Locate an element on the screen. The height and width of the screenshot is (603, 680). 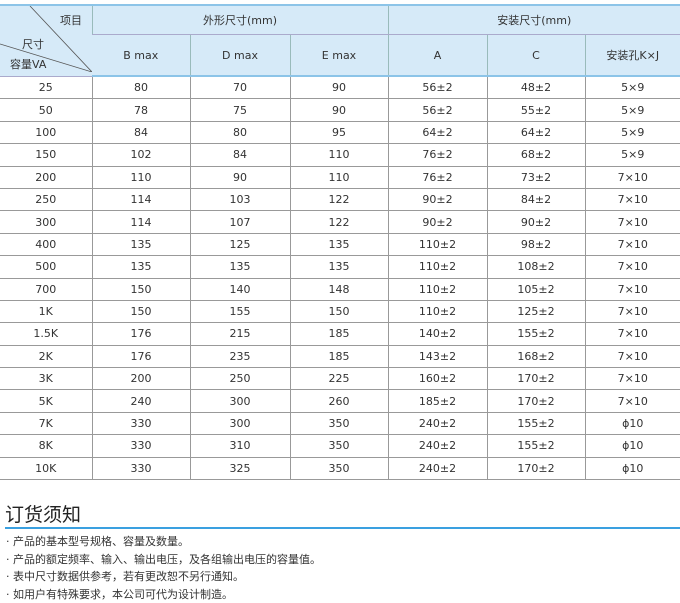
table-cell: 84 is located at coordinates (141, 132).